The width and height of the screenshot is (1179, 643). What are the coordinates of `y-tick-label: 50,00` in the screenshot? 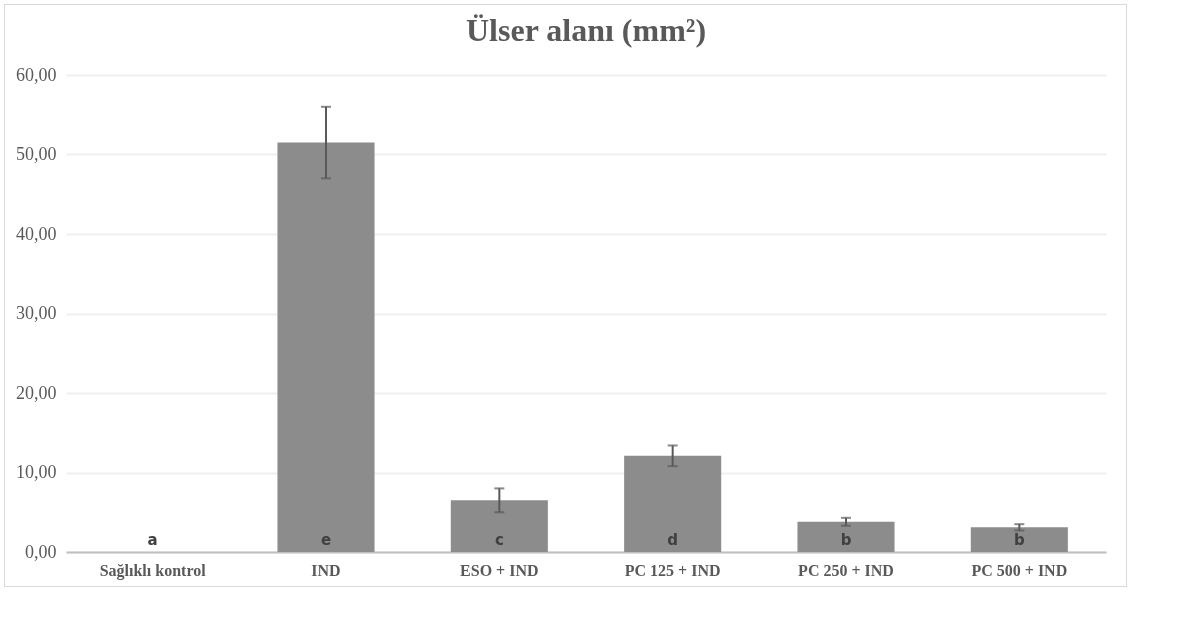 It's located at (36, 154).